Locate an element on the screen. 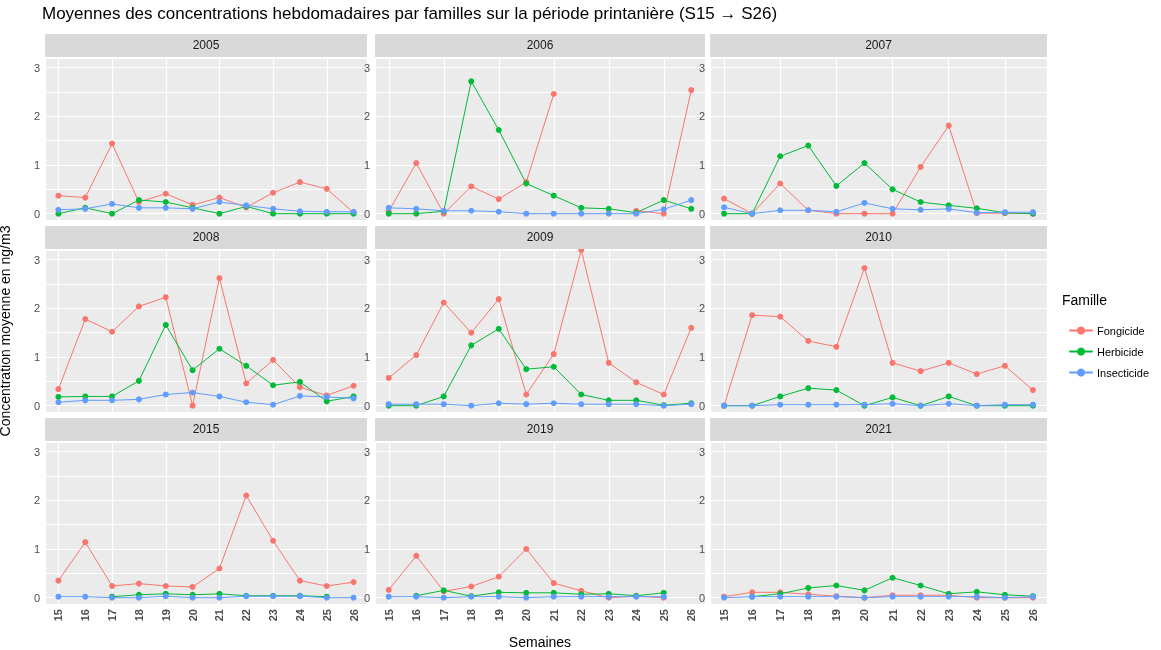 The height and width of the screenshot is (650, 1161). chart-title: 2021 is located at coordinates (878, 429).